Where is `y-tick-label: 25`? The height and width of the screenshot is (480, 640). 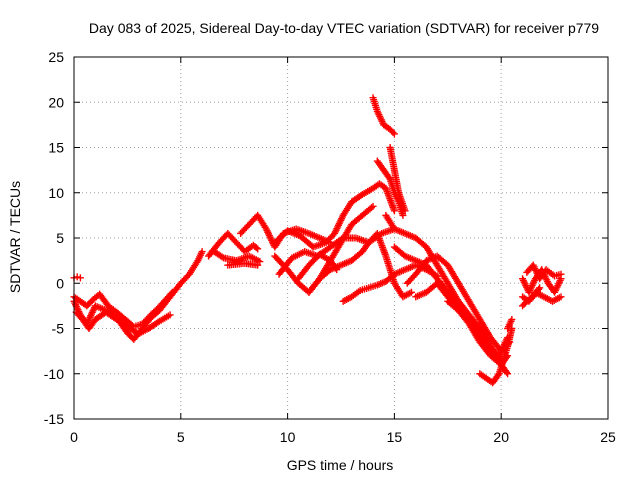
y-tick-label: 25 is located at coordinates (56, 57).